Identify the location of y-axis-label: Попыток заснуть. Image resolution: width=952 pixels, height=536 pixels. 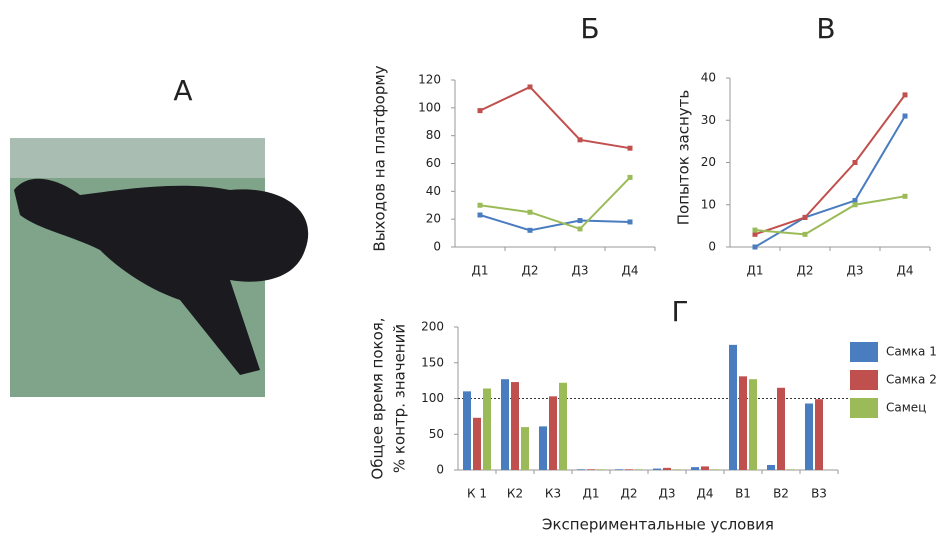
(684, 158).